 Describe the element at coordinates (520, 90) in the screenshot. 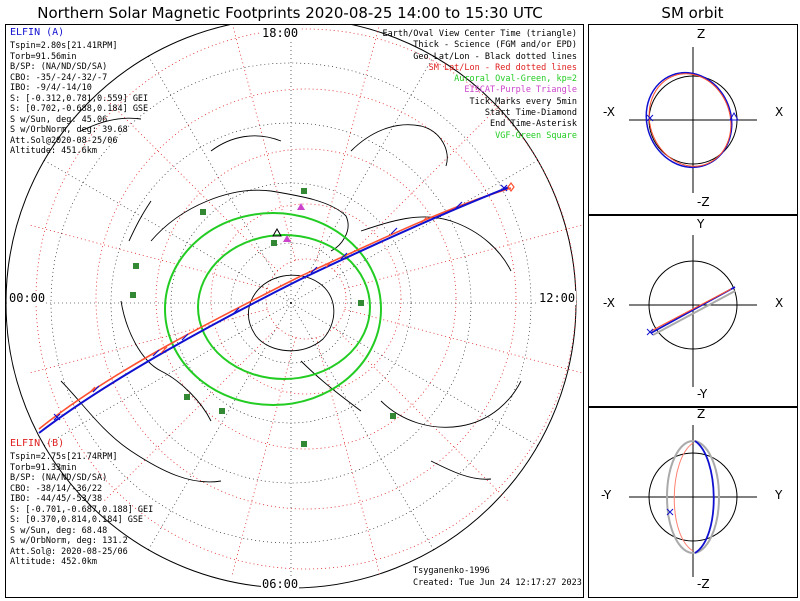

I see `legend-item: EISCAT-Purple Triangle` at that location.